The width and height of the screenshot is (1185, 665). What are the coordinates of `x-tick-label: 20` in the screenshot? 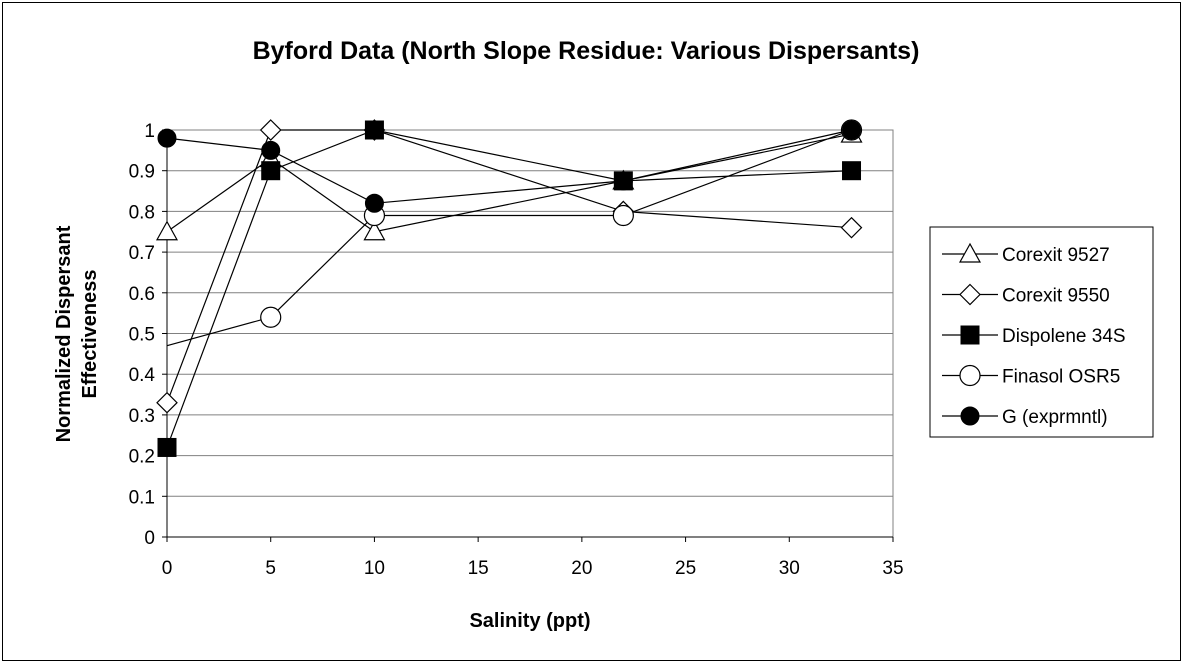 It's located at (581, 568).